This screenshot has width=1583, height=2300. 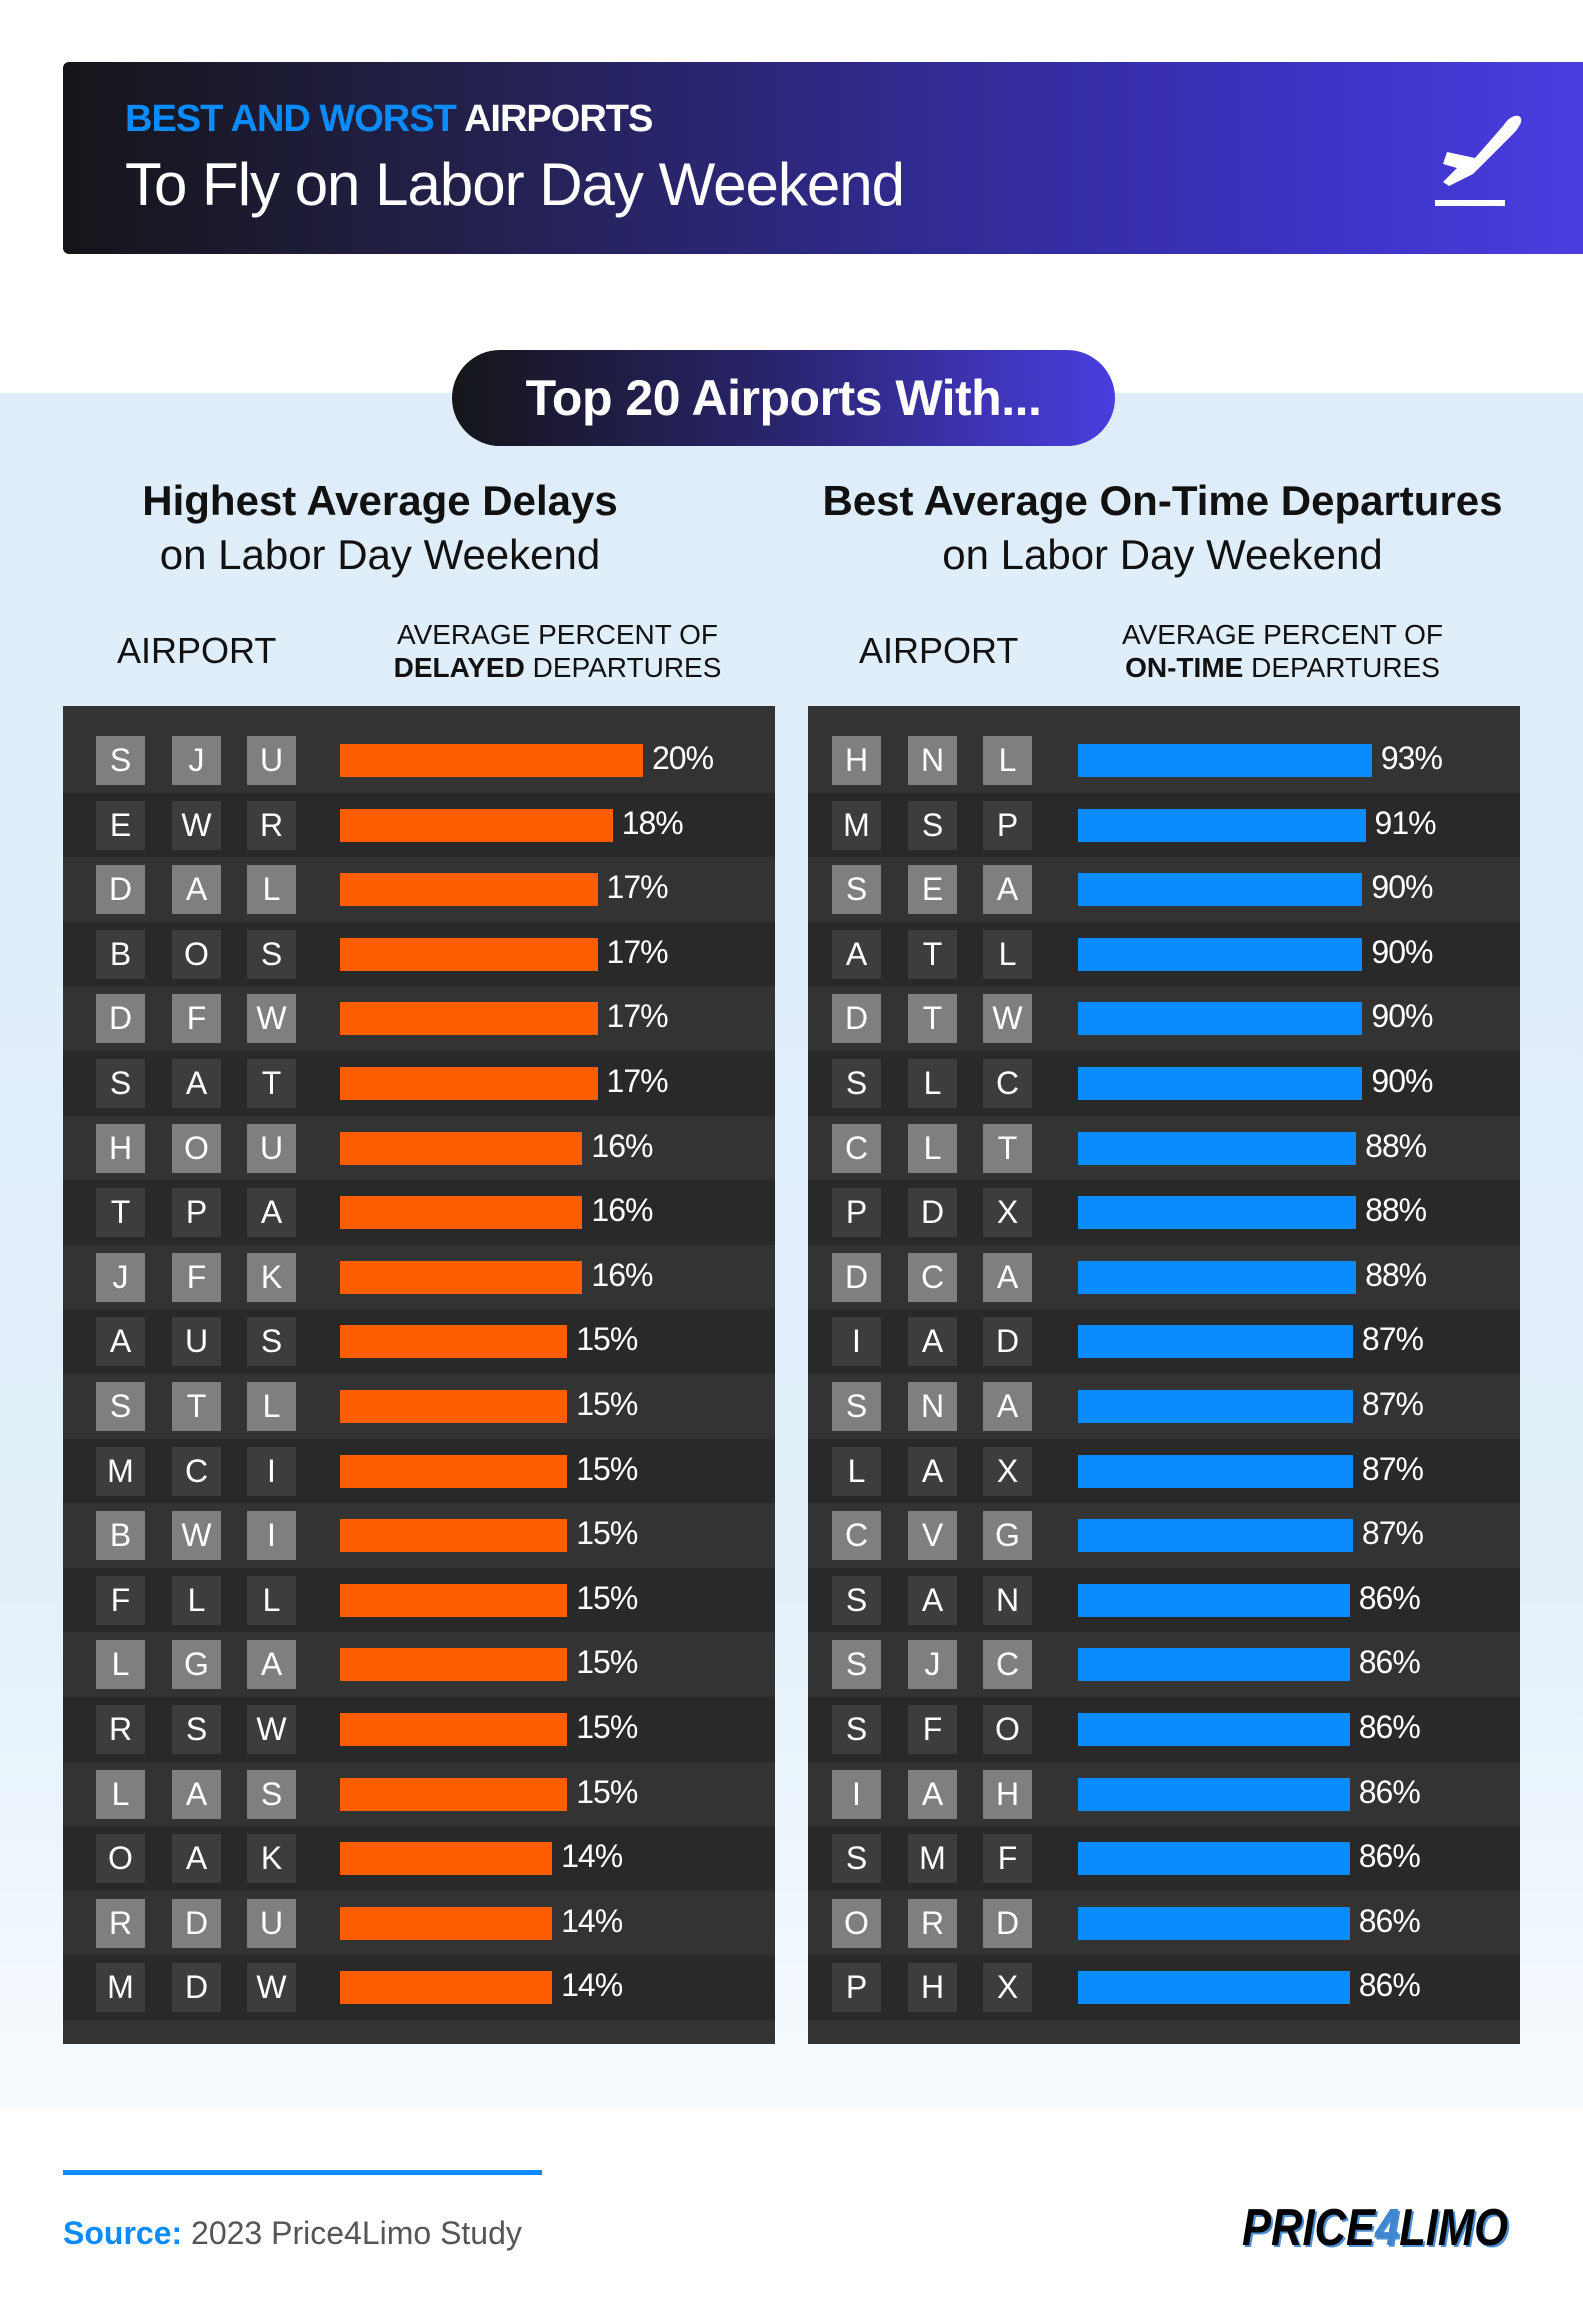 I want to click on value-label: 88%, so click(x=1396, y=1274).